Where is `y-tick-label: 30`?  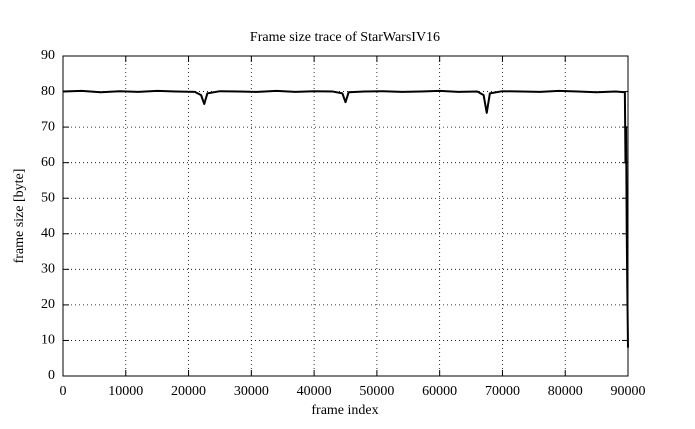 y-tick-label: 30 is located at coordinates (48, 269).